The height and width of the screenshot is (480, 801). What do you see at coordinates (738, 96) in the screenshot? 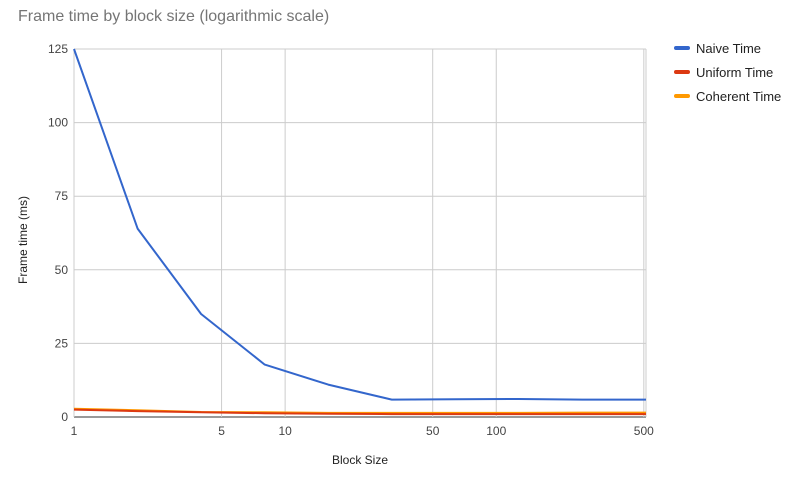
I see `legend-label: Coherent Time` at bounding box center [738, 96].